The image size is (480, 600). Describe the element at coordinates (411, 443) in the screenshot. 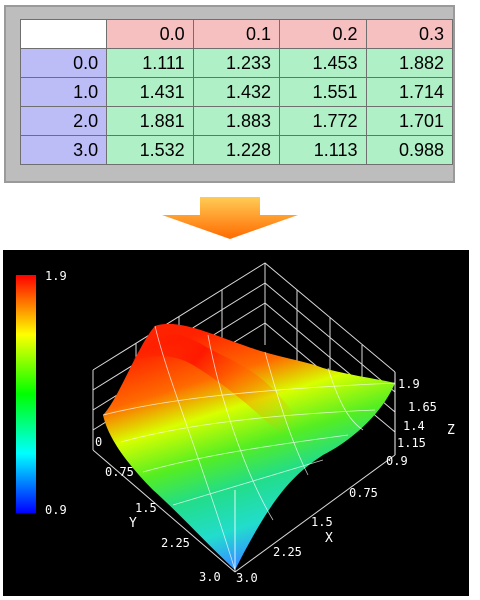

I see `svg-text: 1.15` at that location.